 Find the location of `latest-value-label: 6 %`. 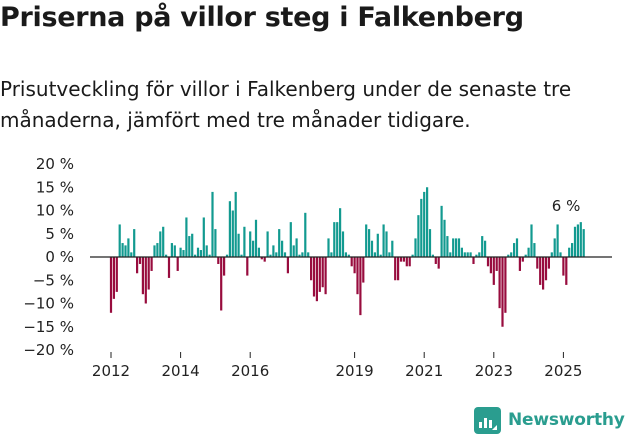

latest-value-label: 6 % is located at coordinates (566, 206).